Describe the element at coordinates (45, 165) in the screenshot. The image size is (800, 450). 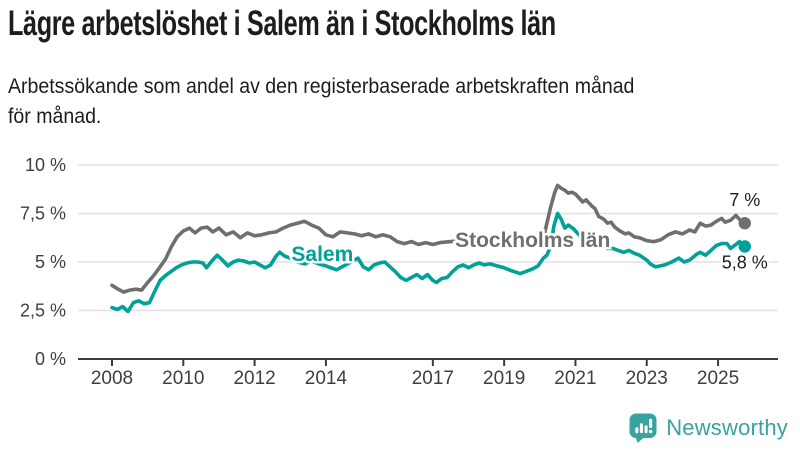
I see `y-axis-label: 10 %` at that location.